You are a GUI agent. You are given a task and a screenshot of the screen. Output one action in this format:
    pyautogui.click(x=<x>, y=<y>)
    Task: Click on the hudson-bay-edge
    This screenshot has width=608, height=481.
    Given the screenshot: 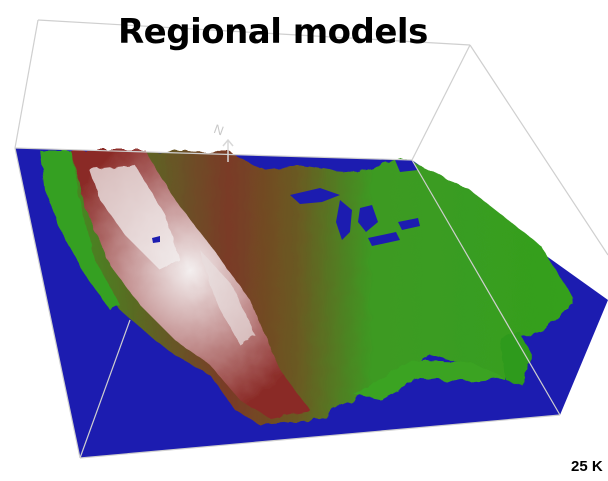 What is the action you would take?
    pyautogui.click(x=406, y=166)
    